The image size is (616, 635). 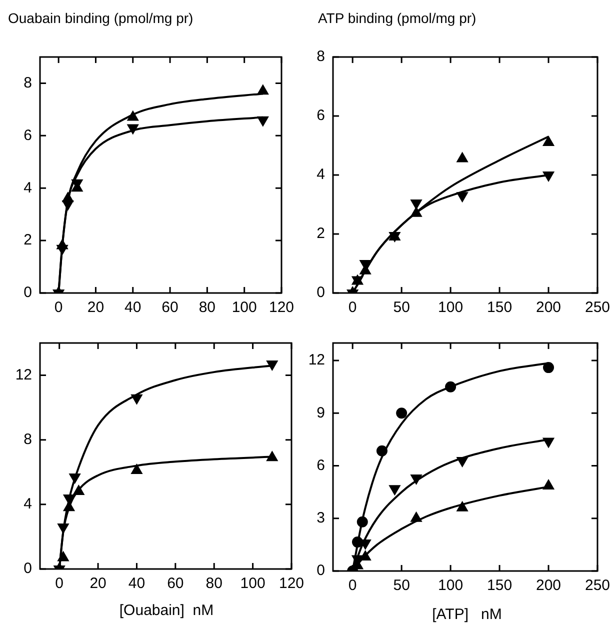 I want to click on x-axis-title: [ATP] nM, so click(x=467, y=614).